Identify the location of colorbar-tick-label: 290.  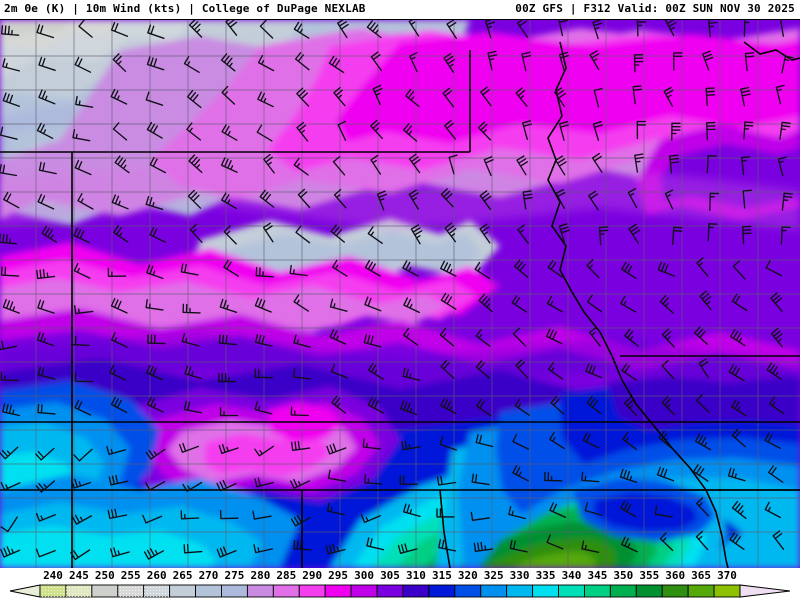
(312, 575).